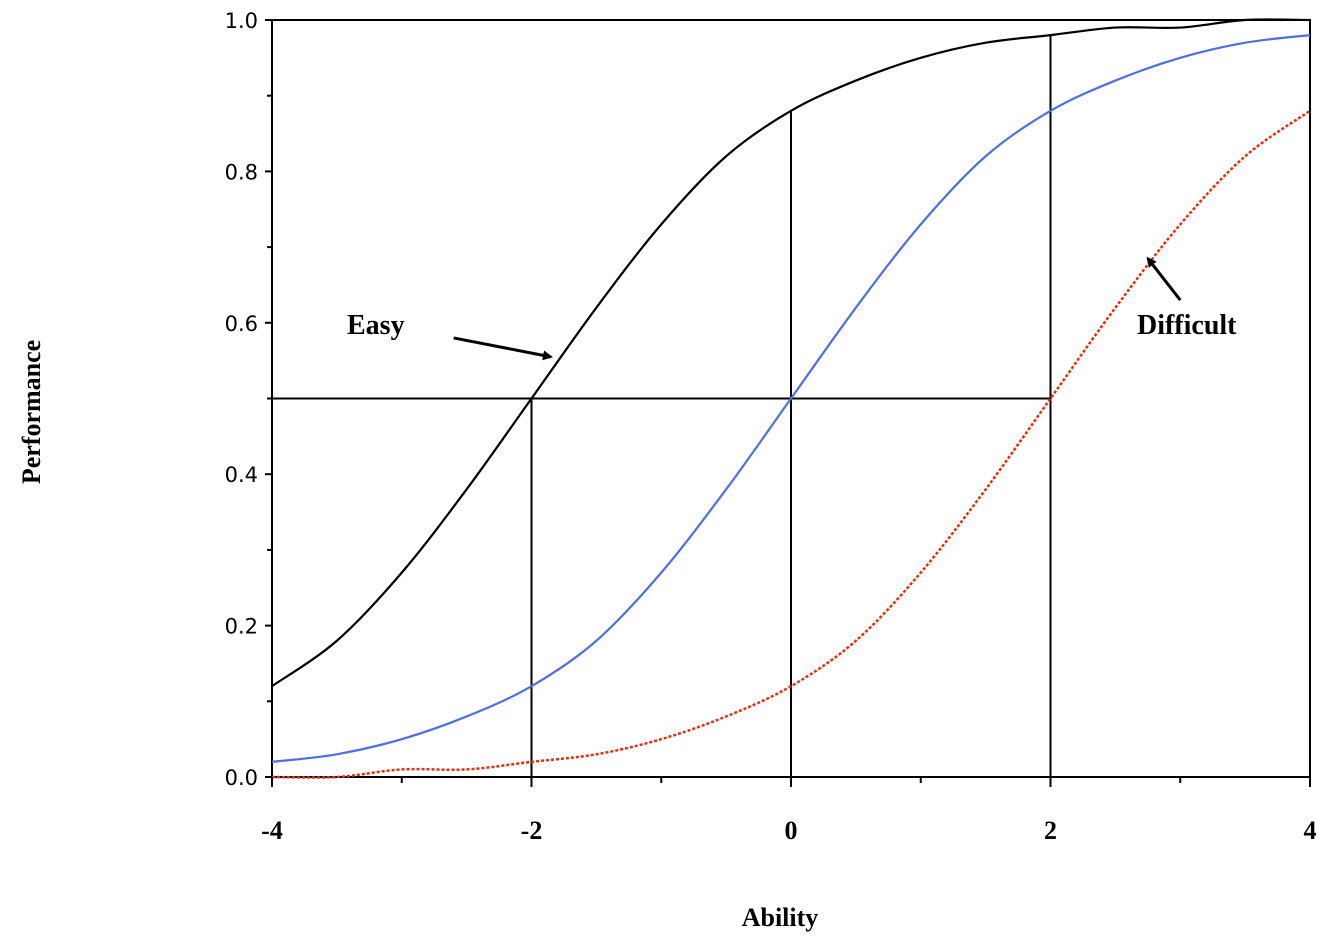  What do you see at coordinates (241, 324) in the screenshot?
I see `y-tick-label: 0.6` at bounding box center [241, 324].